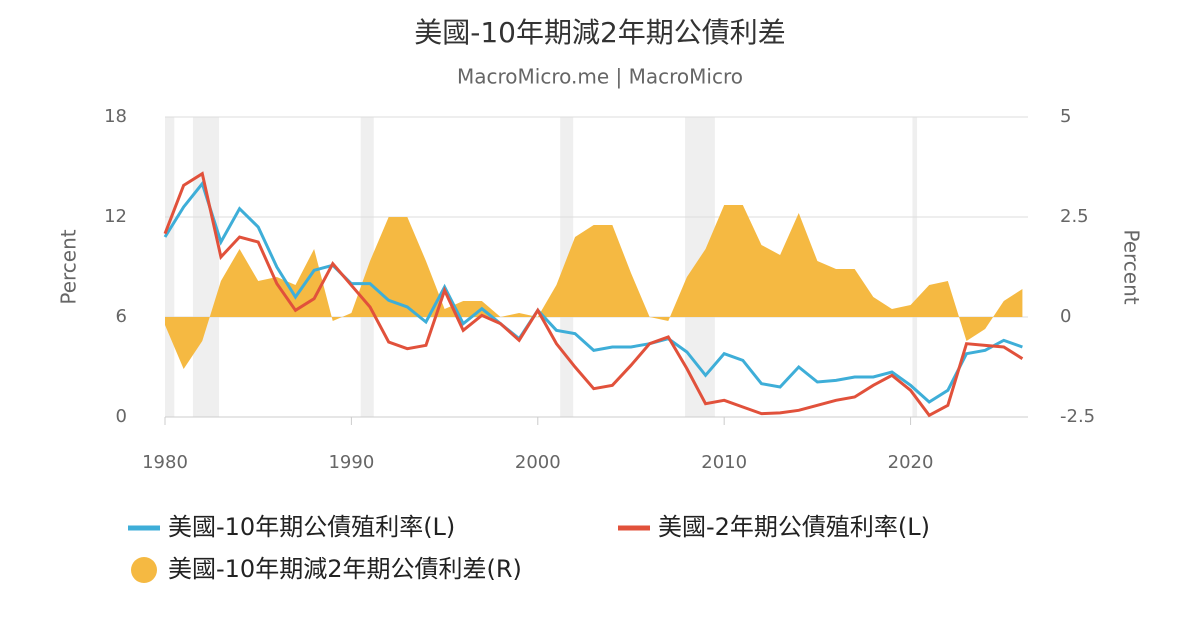  I want to click on y2-tick-label: 0, so click(1065, 316).